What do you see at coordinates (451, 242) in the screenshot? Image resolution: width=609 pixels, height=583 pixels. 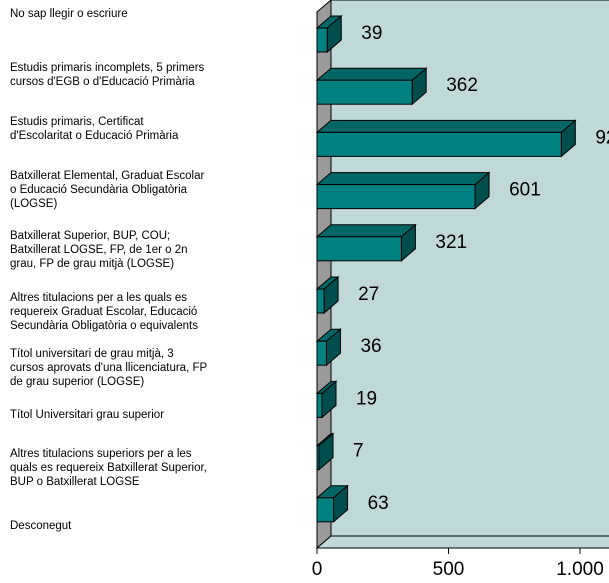 I see `value-label: 321` at bounding box center [451, 242].